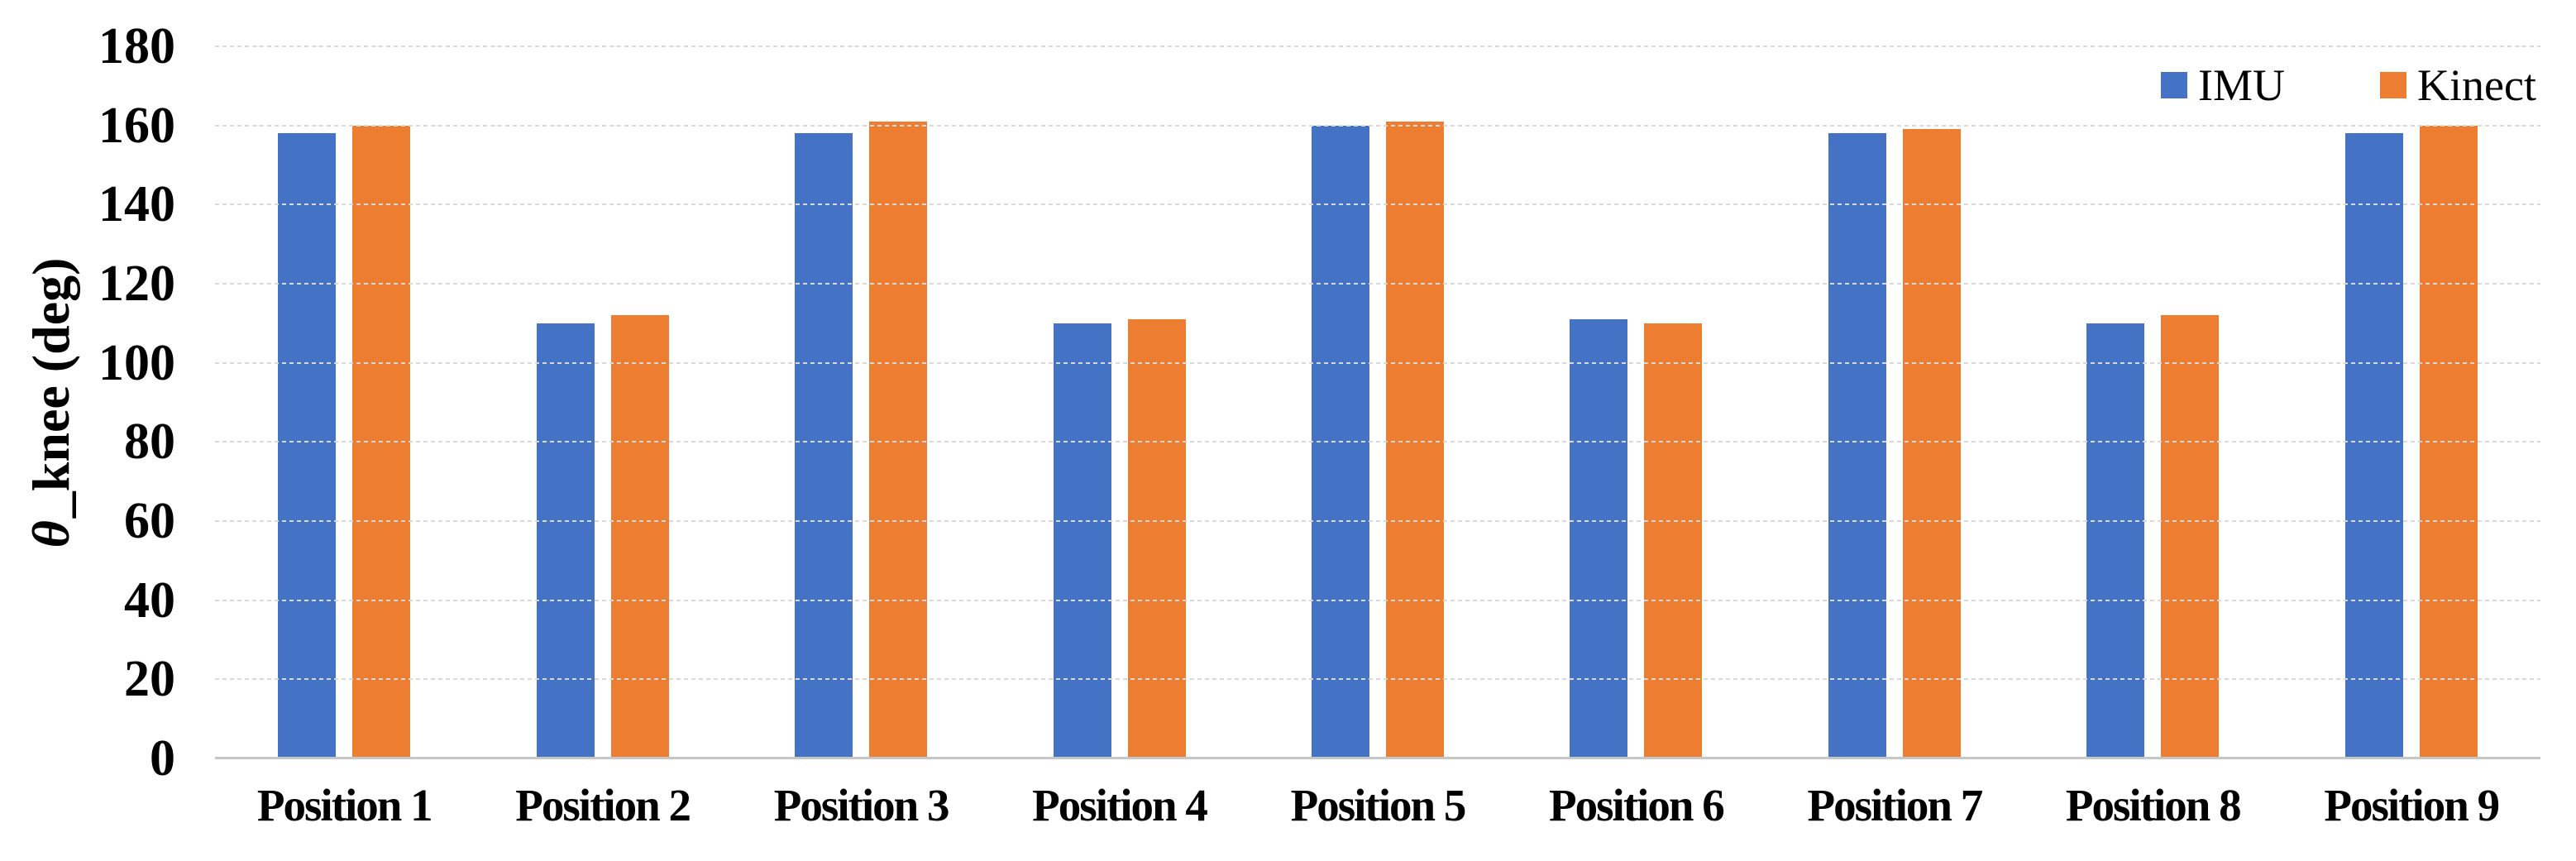  I want to click on y-tick-label-100: 100, so click(136, 362).